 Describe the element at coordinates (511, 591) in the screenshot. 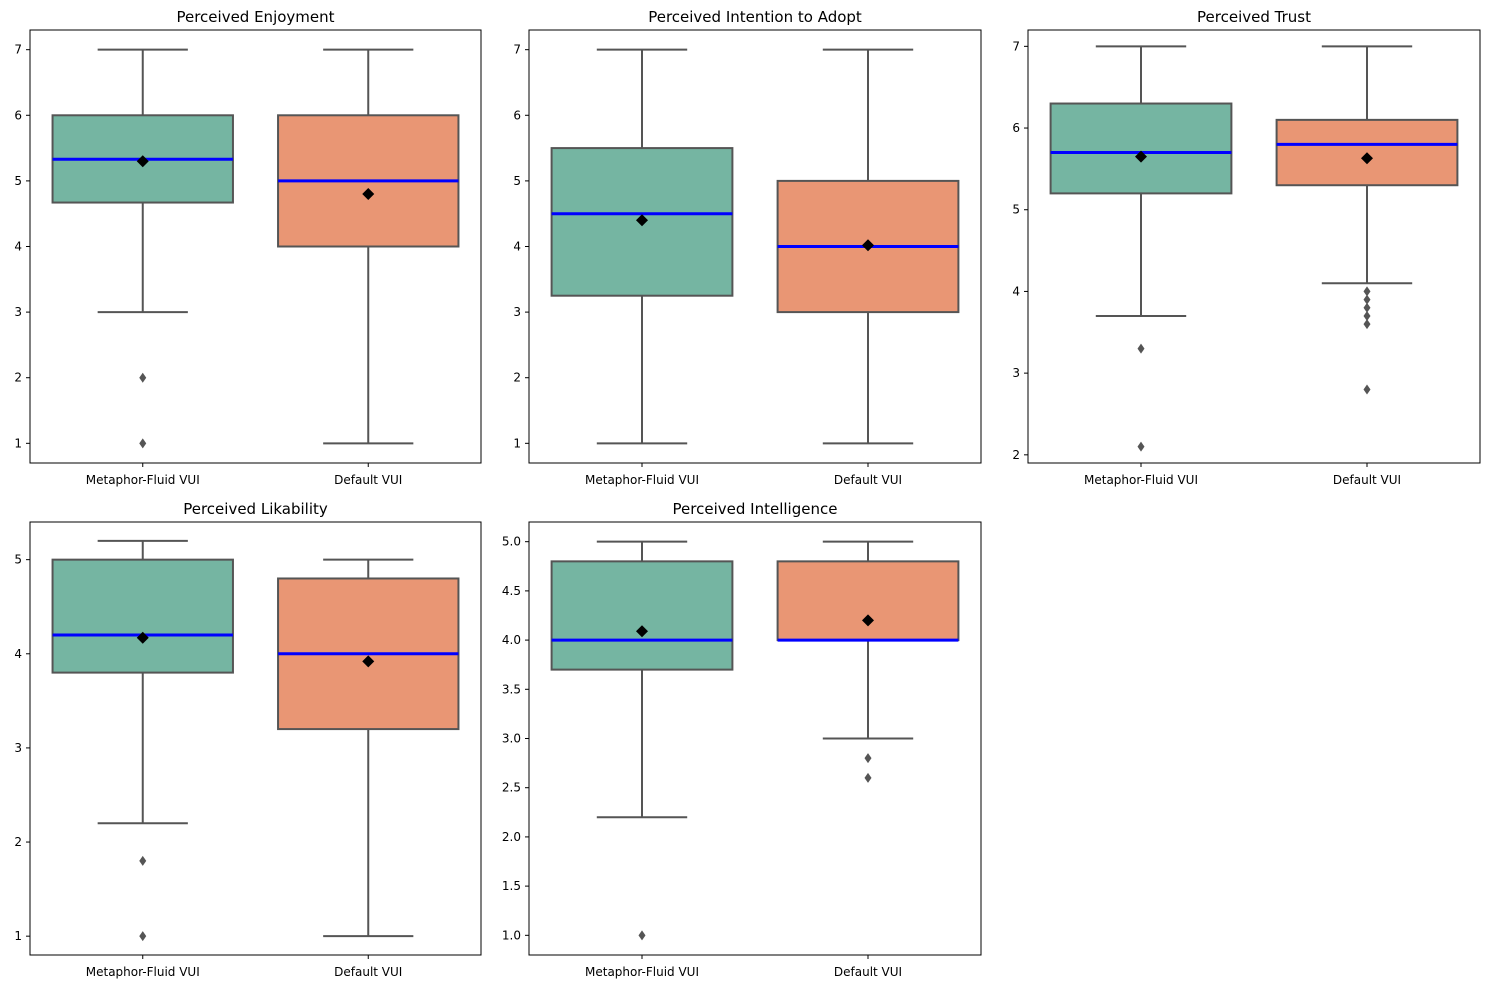

I see `y-tick-label: 4.5` at that location.